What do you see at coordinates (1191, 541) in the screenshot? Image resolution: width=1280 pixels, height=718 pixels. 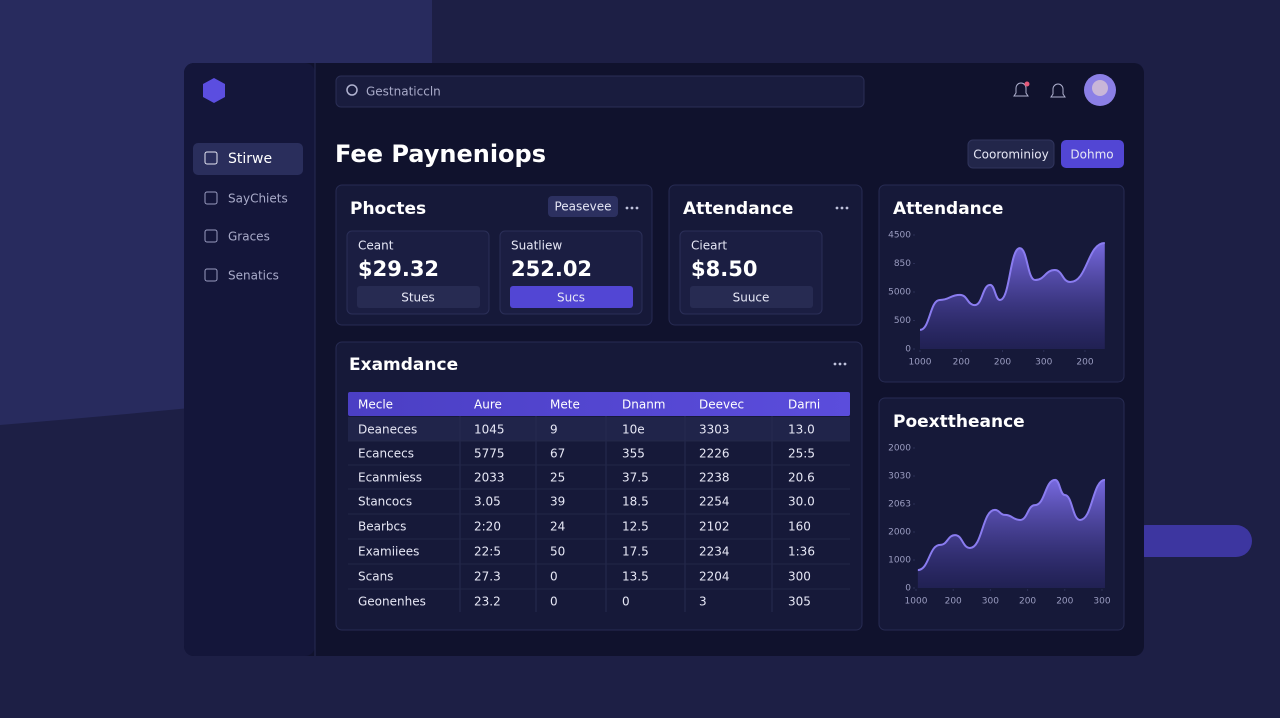 I see `backdrop-pill` at bounding box center [1191, 541].